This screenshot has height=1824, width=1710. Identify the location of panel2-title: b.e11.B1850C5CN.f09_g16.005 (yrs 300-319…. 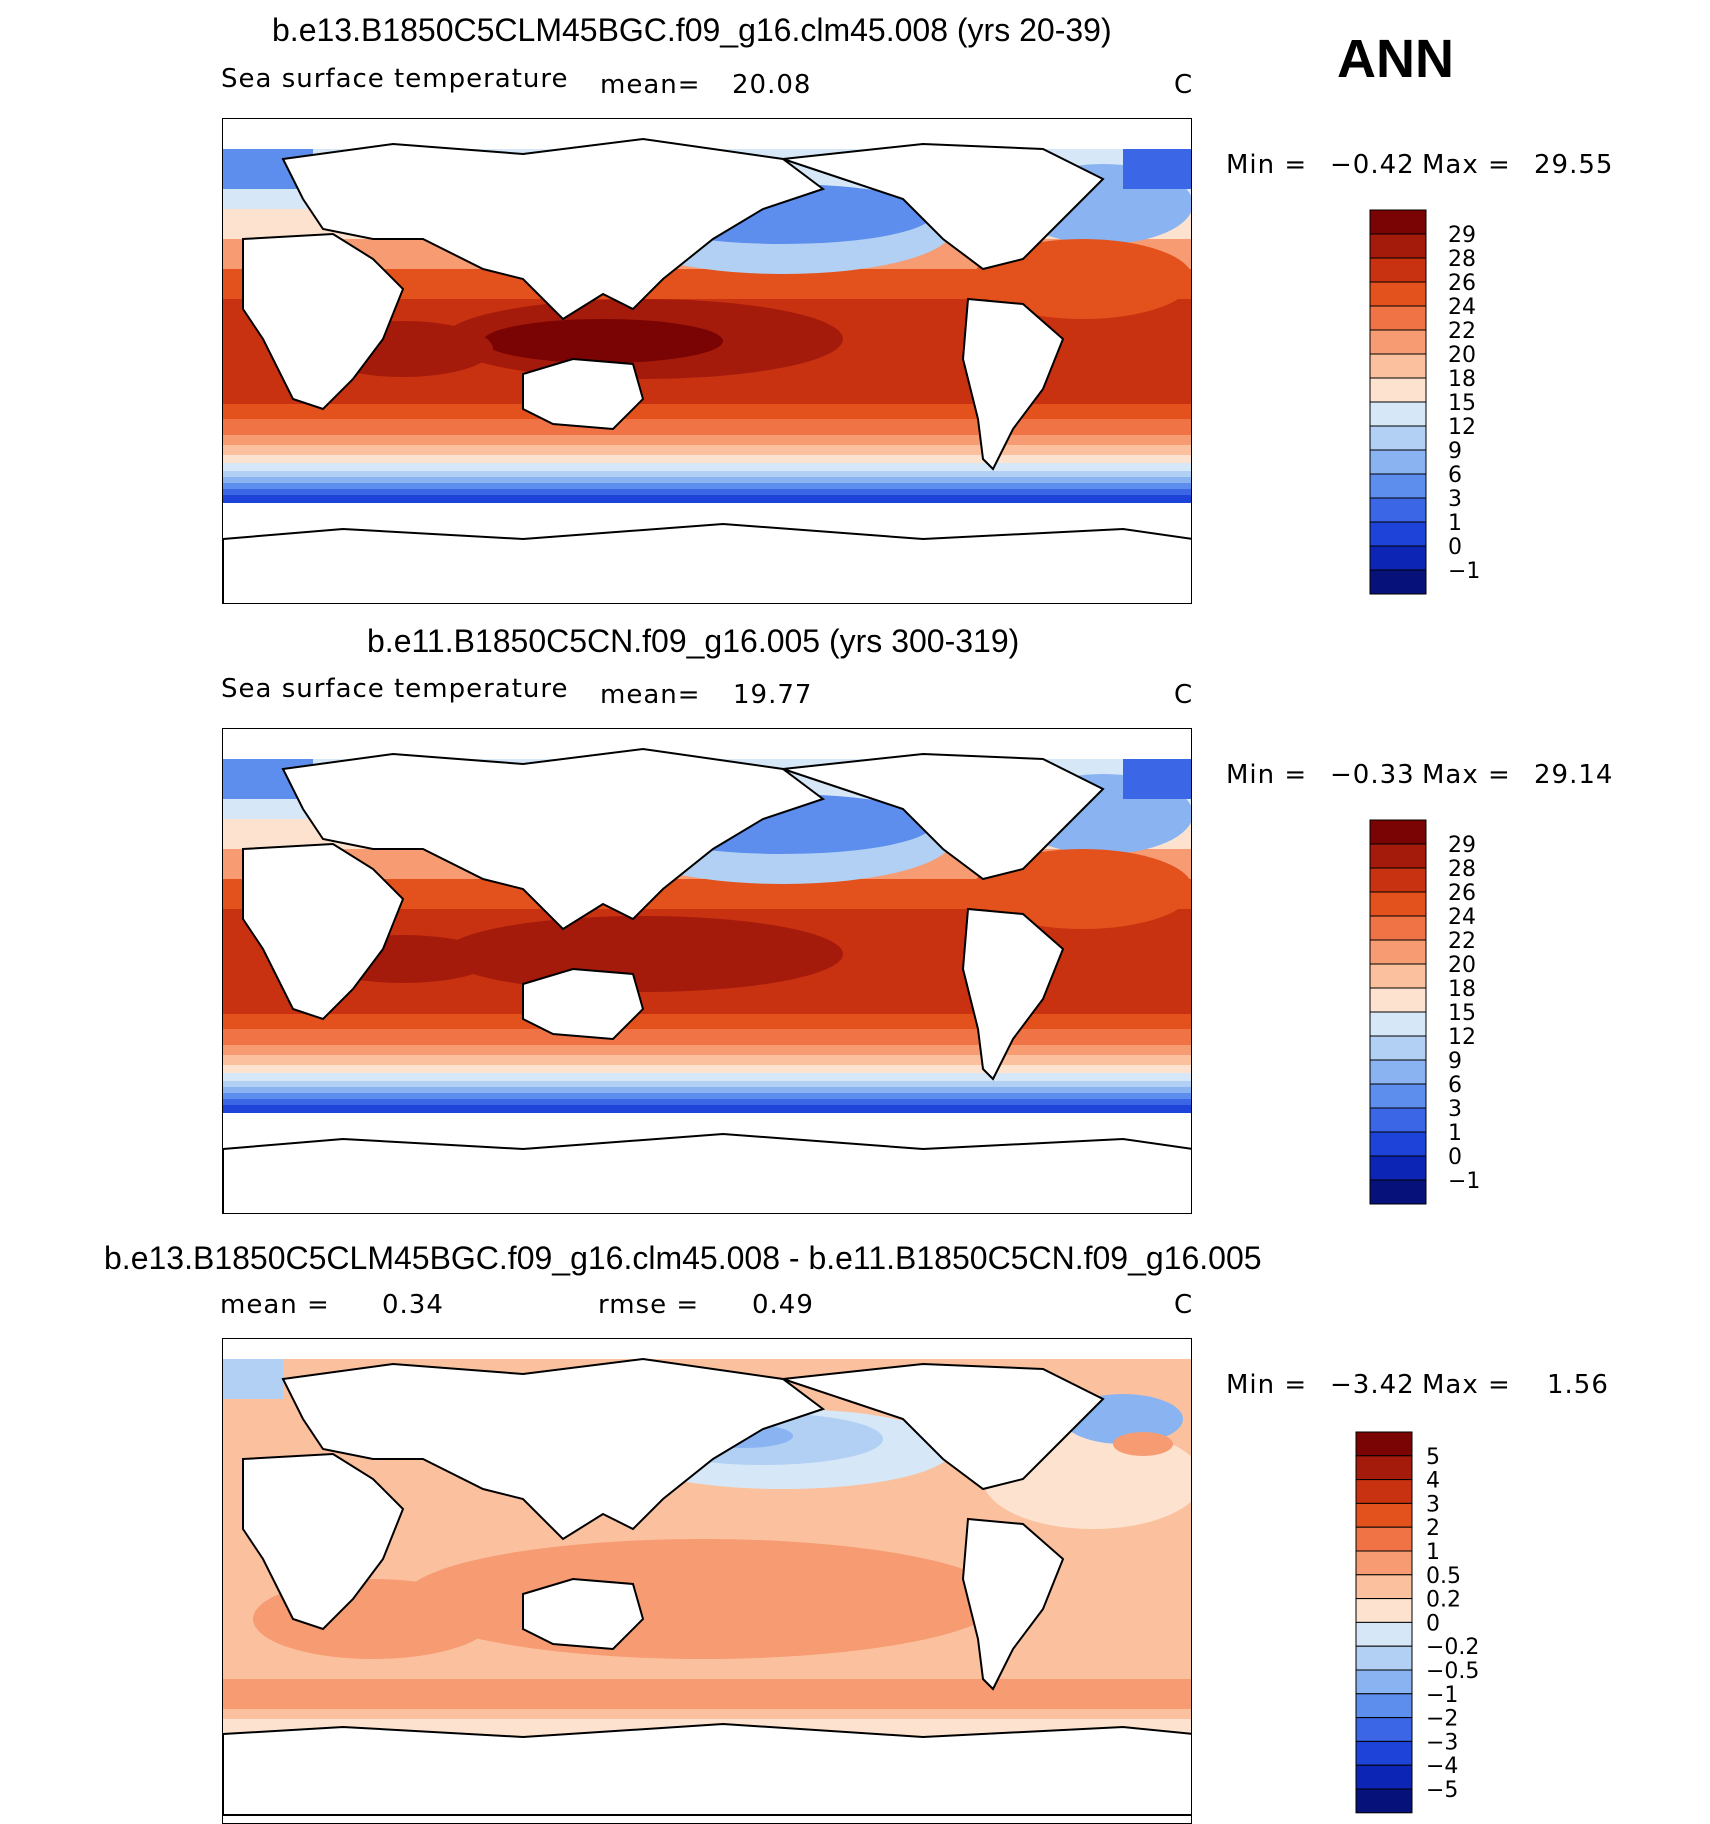
(693, 641).